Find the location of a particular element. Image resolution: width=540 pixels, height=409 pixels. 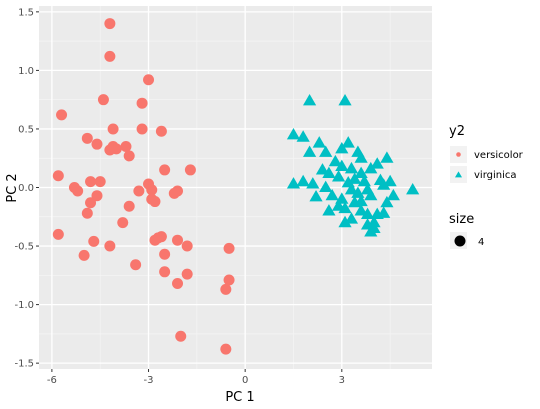

size-legend: size 4 is located at coordinates (466, 230).